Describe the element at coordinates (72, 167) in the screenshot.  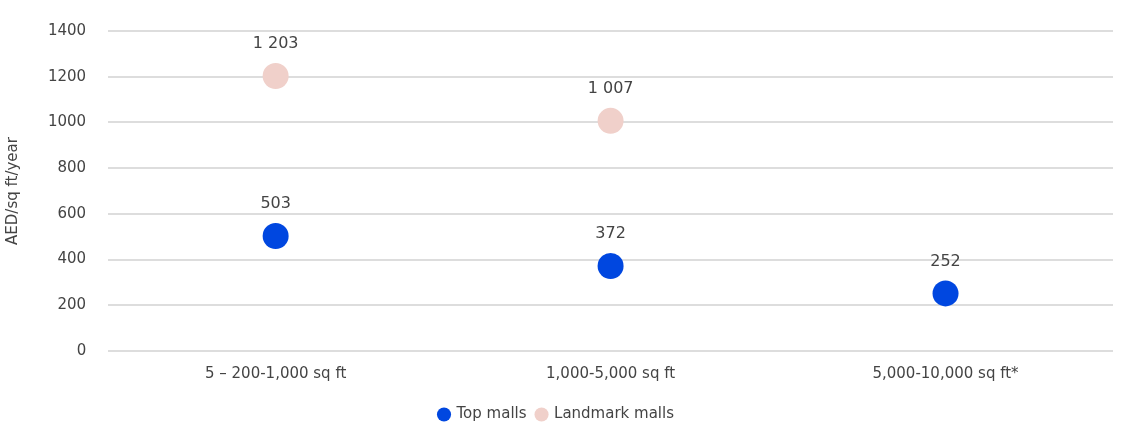
I see `y-tick-label: 800` at that location.